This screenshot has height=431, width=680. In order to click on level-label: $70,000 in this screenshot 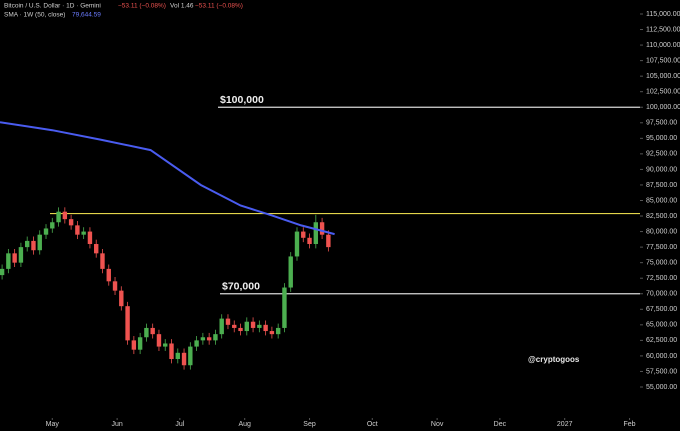, I will do `click(241, 287)`.